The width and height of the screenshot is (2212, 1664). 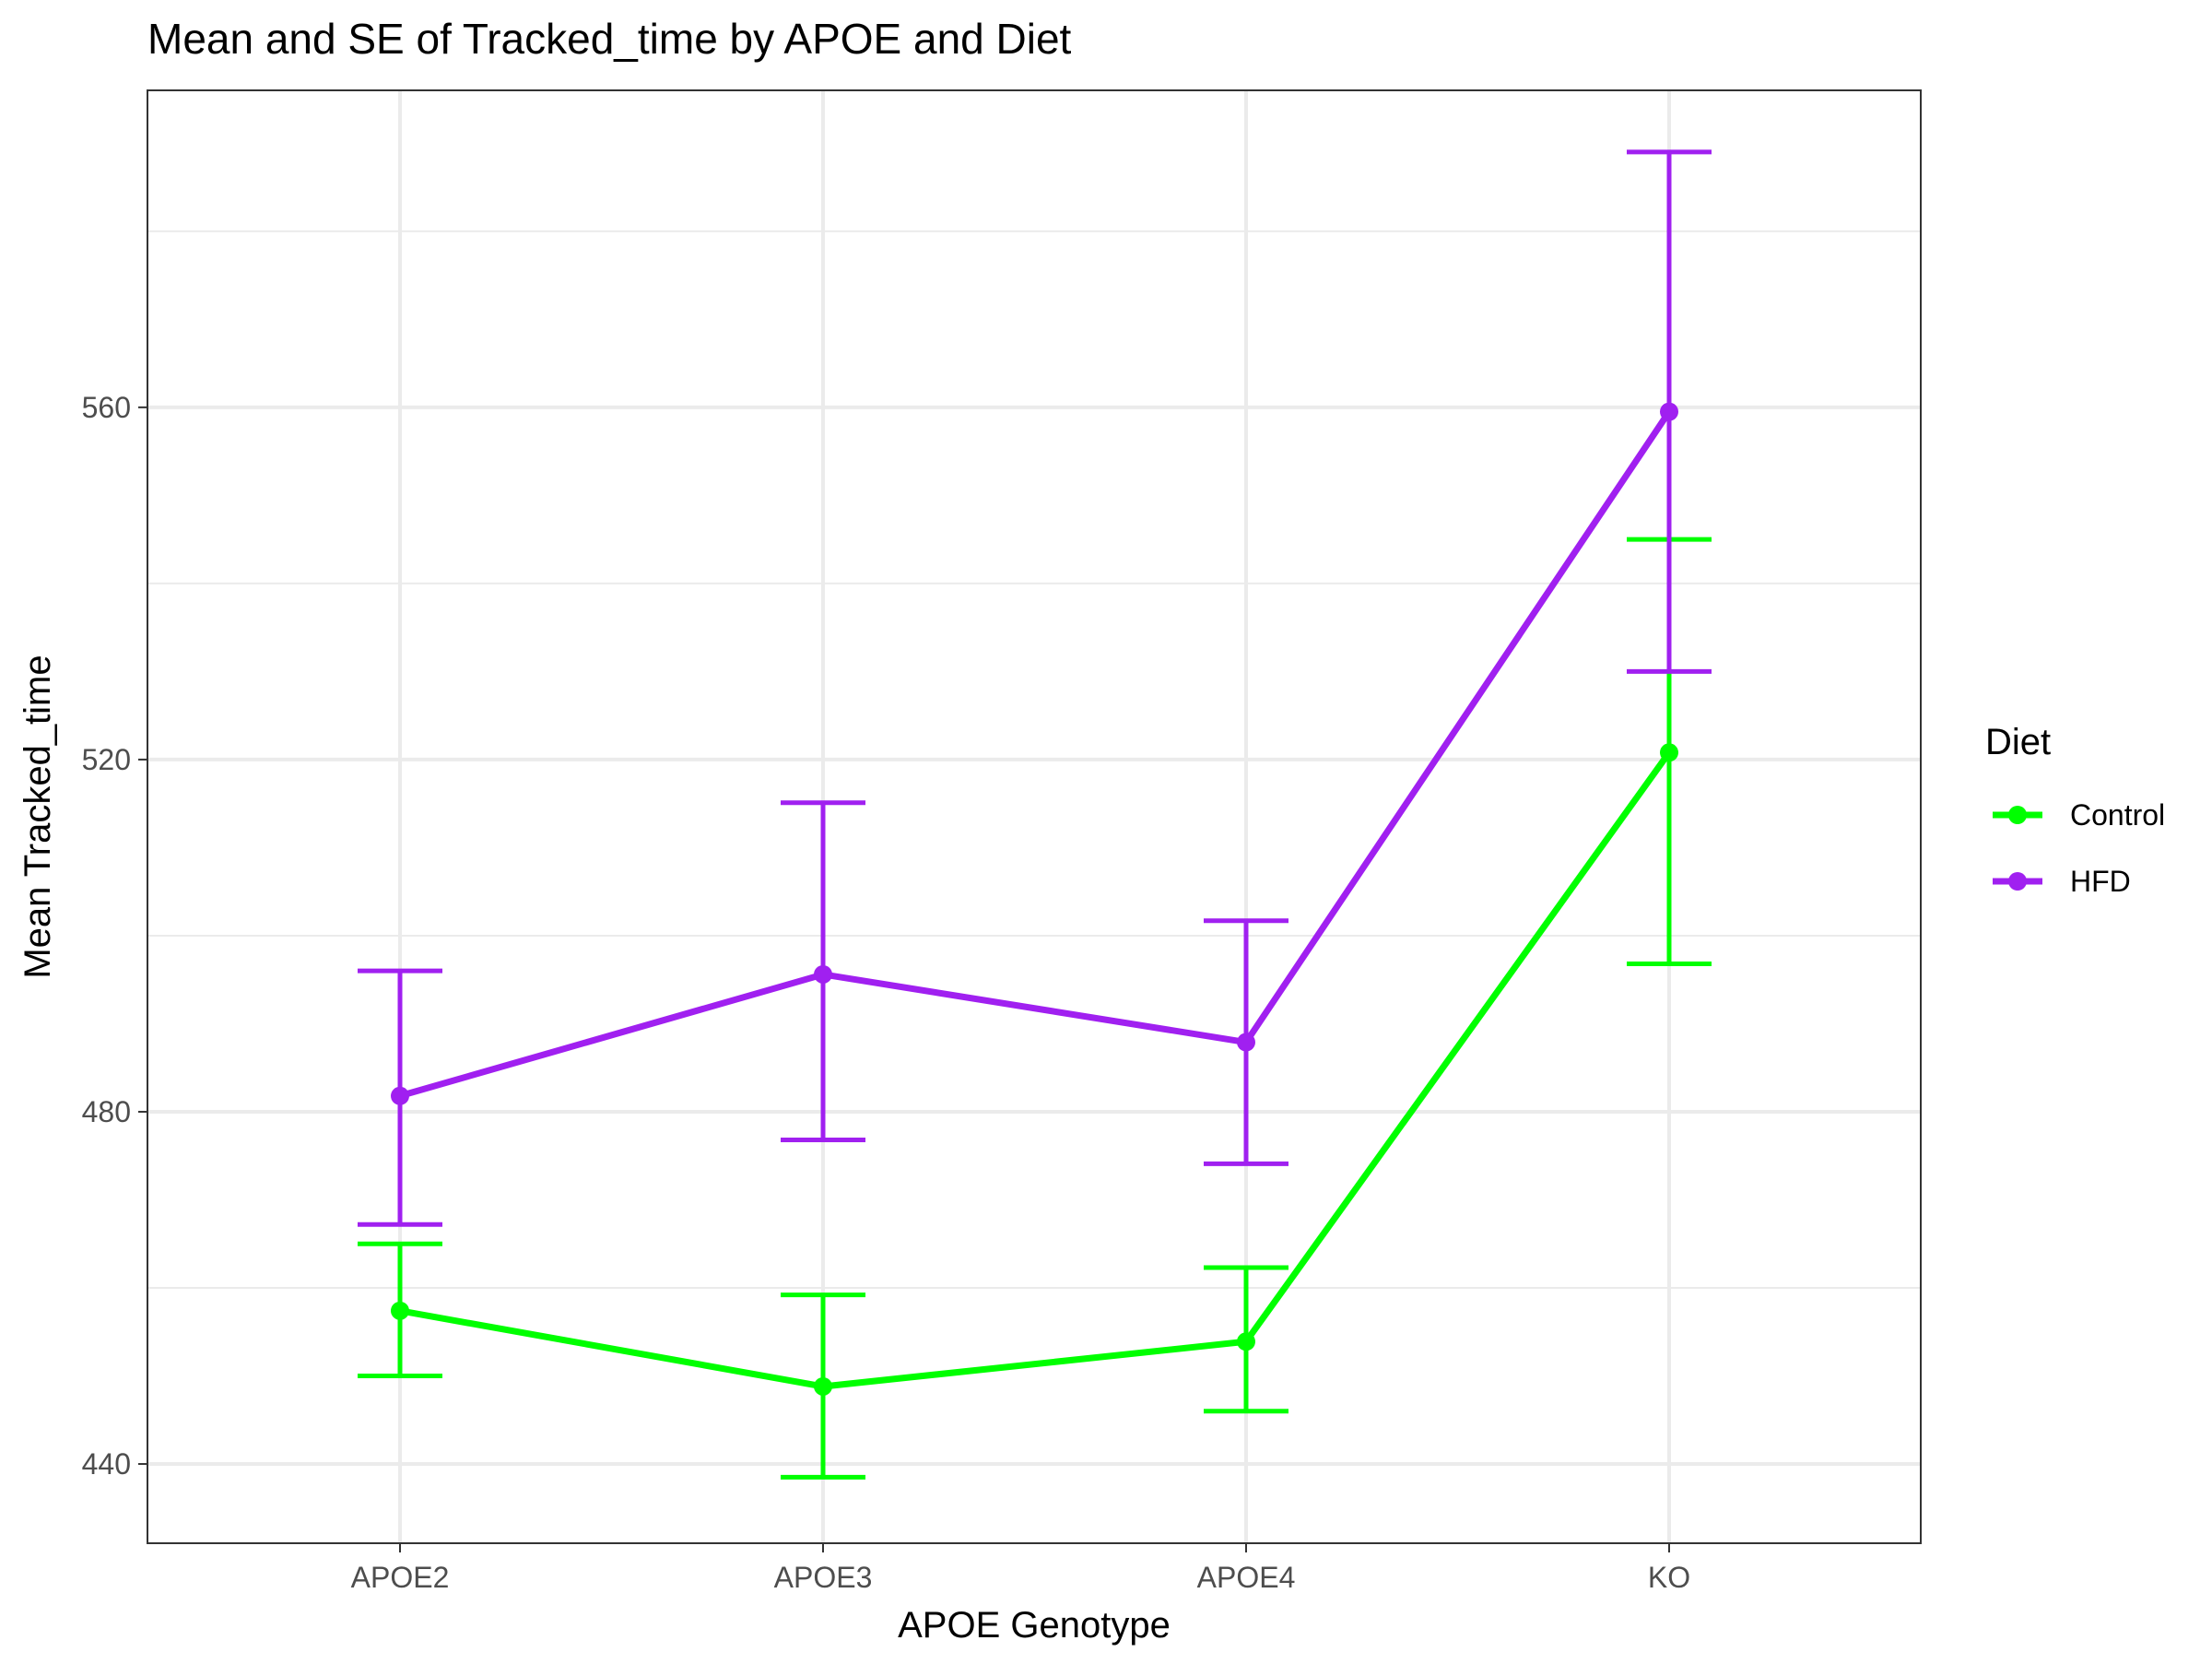 I want to click on legend-item-control: Control, so click(x=2079, y=815).